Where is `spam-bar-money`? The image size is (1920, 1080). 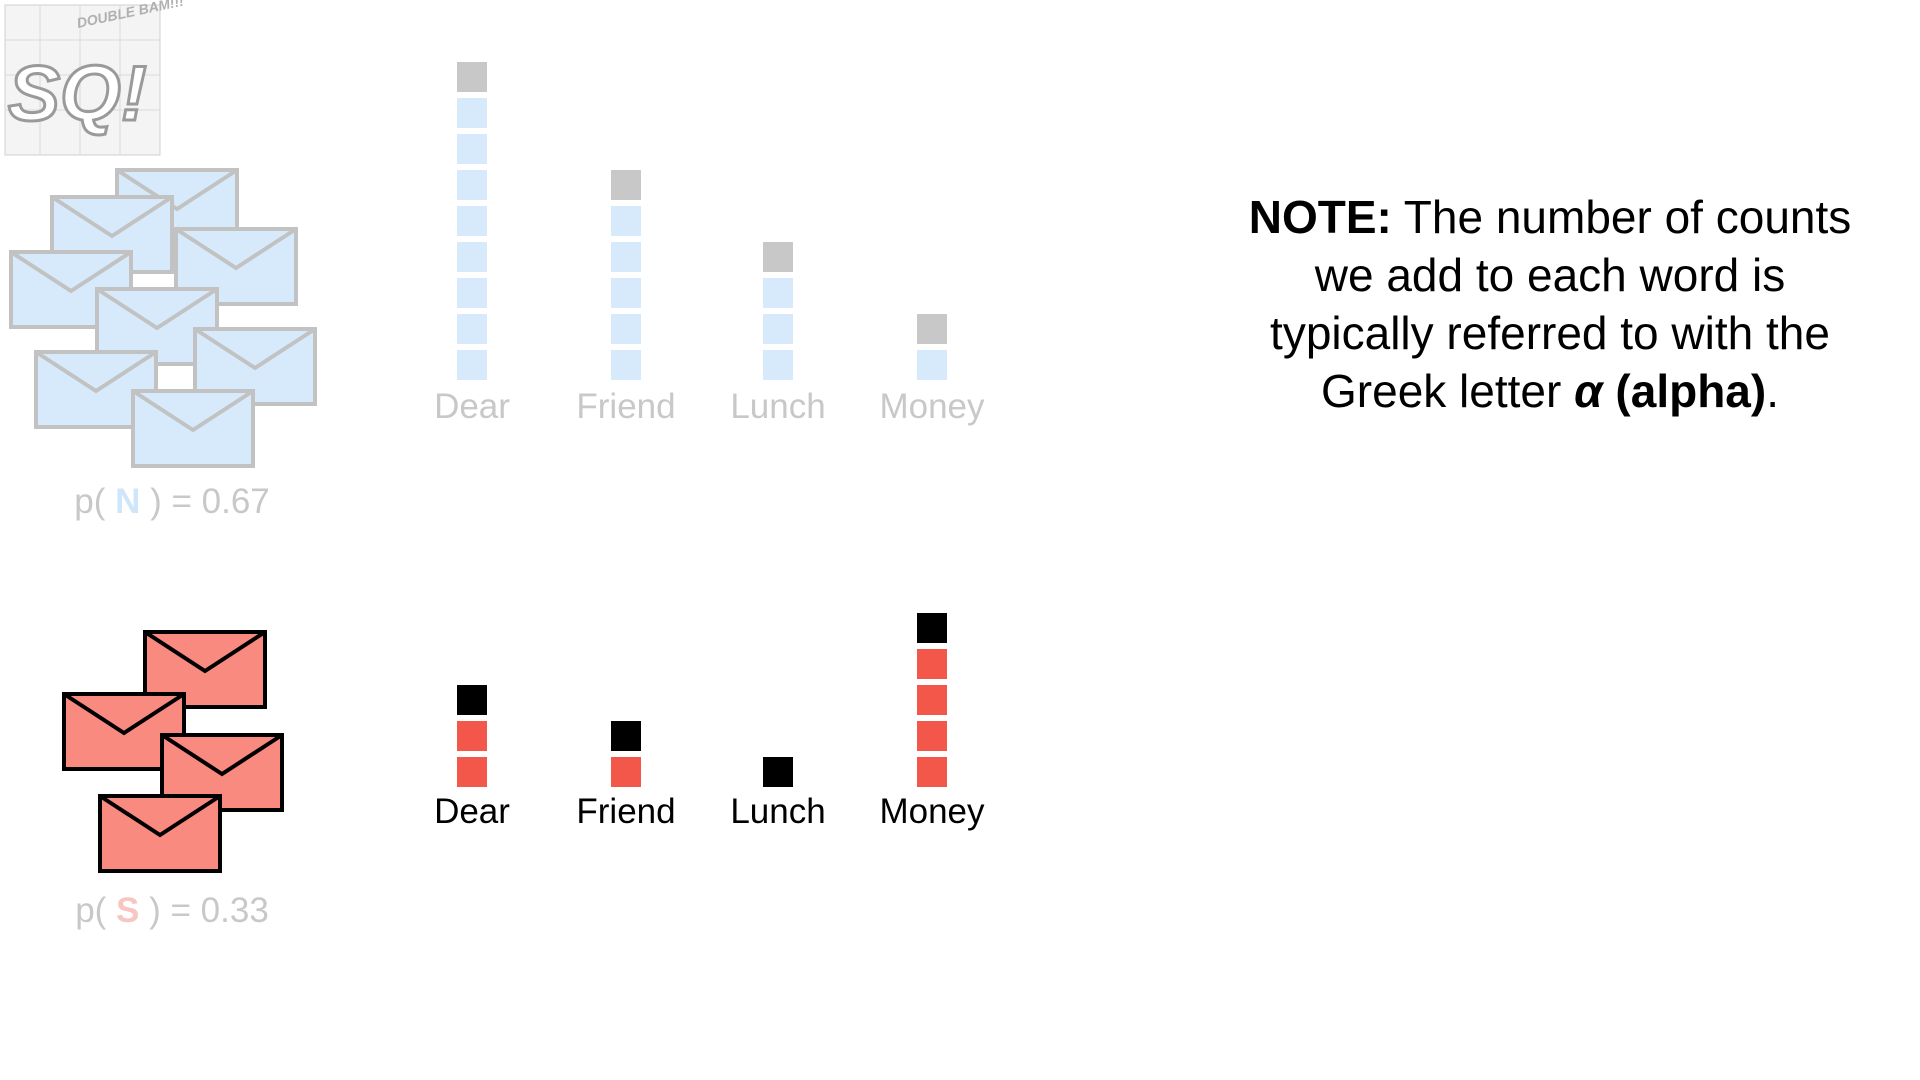
spam-bar-money is located at coordinates (932, 700).